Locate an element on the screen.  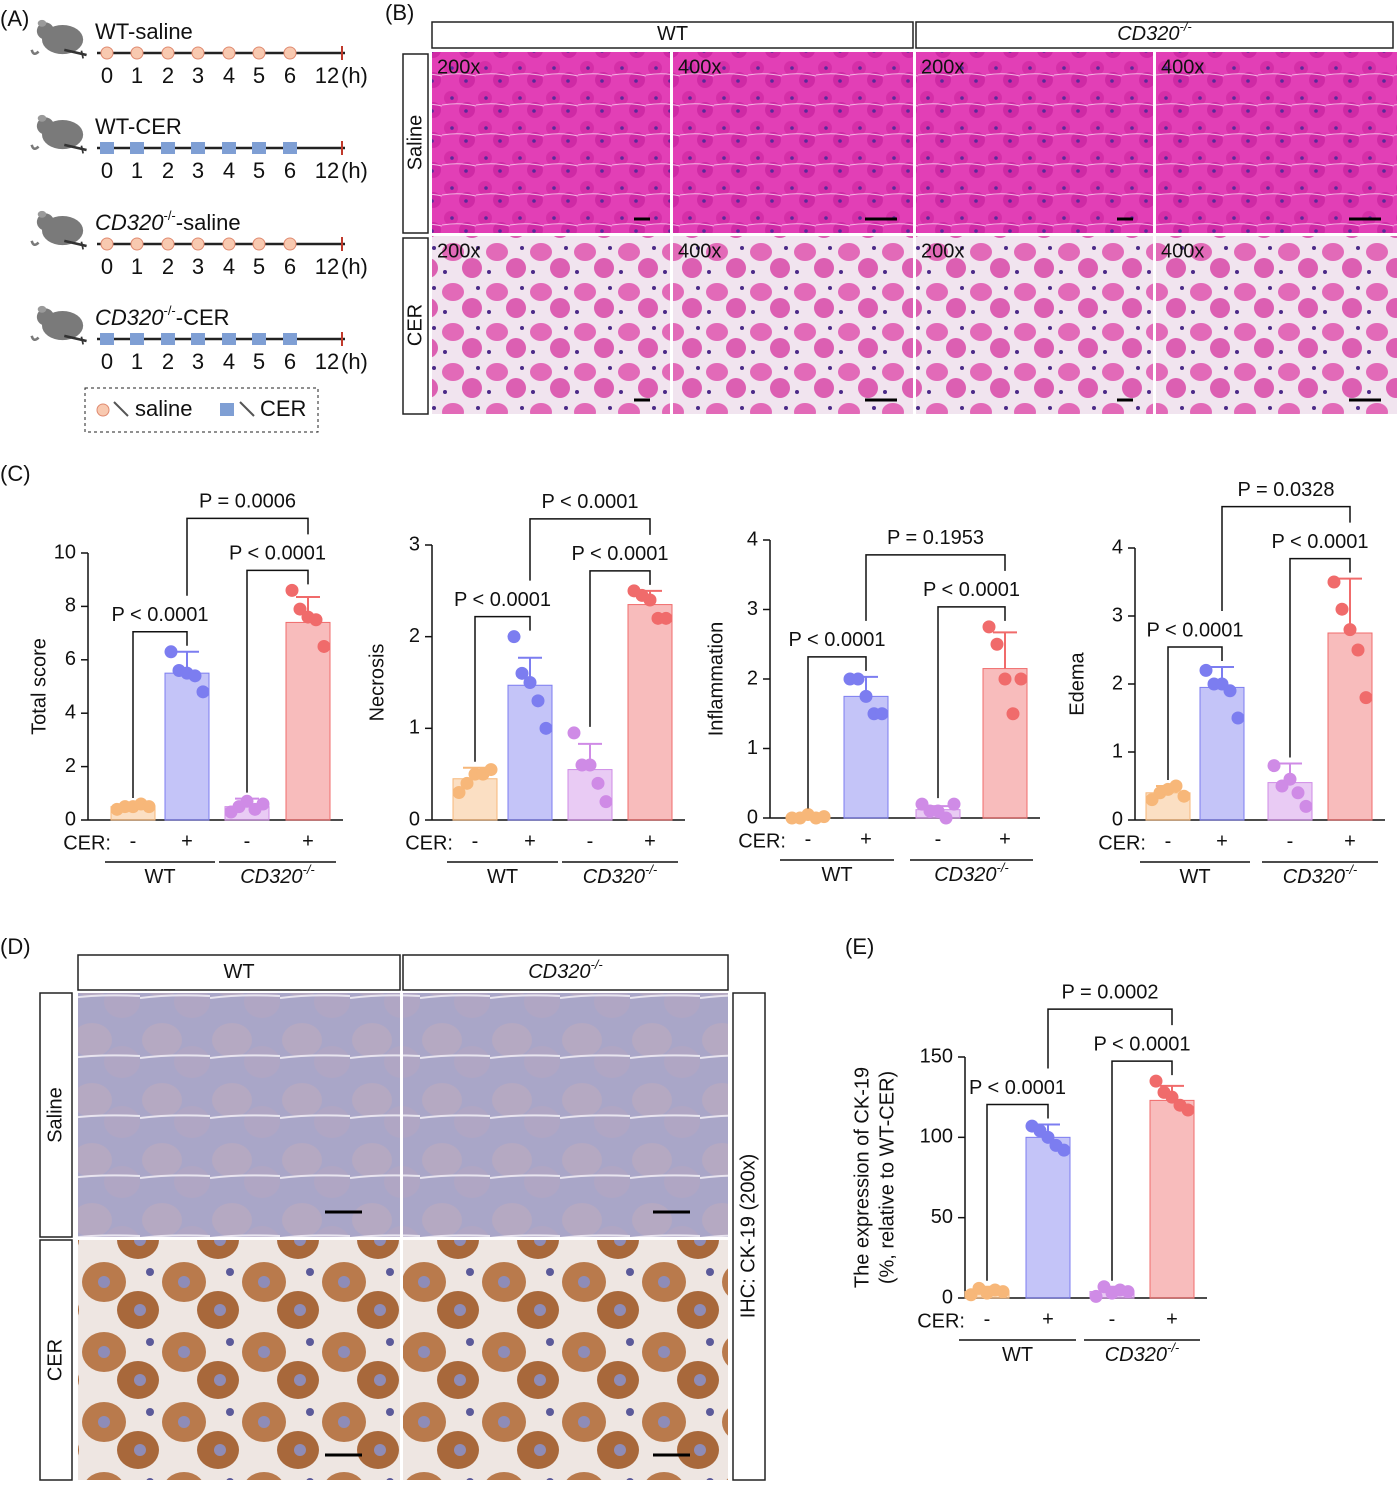
legend-label: CER is located at coordinates (283, 408).